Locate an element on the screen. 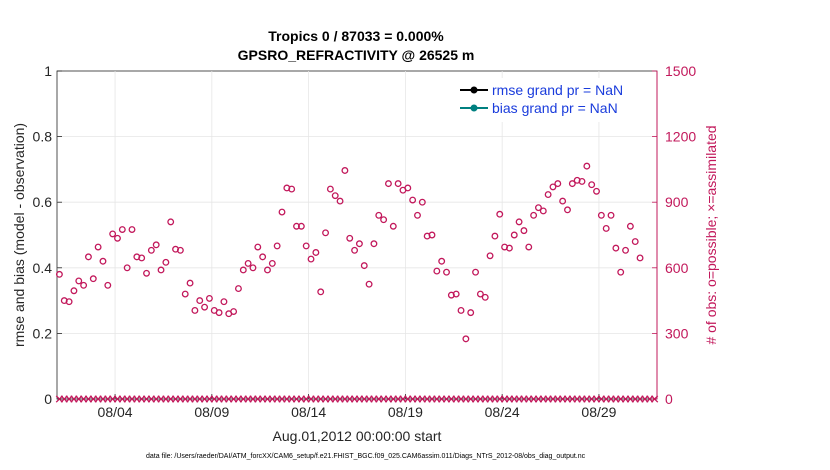  legend-box is located at coordinates (548, 100).